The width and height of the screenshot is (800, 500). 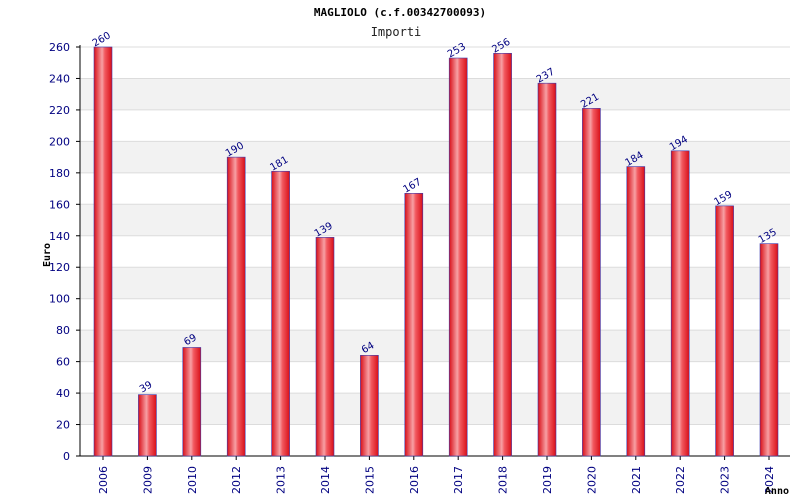 I want to click on y-tick-label: 180, so click(x=59, y=173).